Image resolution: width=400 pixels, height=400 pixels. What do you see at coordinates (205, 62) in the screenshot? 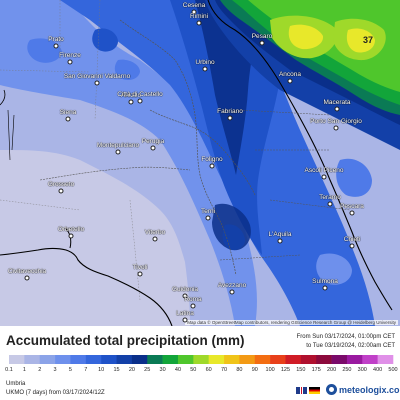
I see `city-label: Urbino` at bounding box center [205, 62].